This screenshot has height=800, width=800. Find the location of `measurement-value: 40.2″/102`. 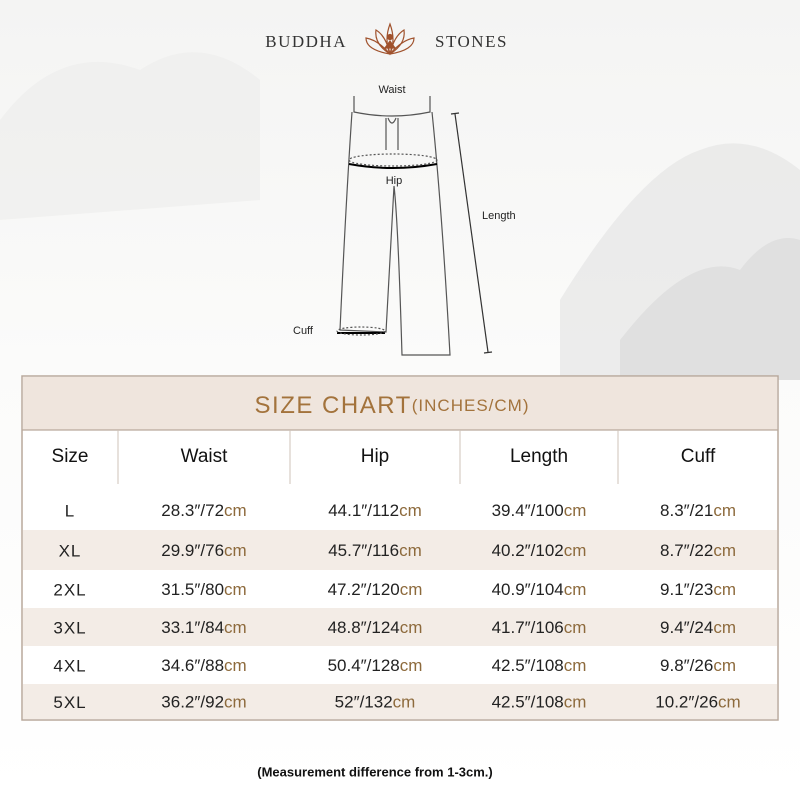

measurement-value: 40.2″/102 is located at coordinates (528, 550).